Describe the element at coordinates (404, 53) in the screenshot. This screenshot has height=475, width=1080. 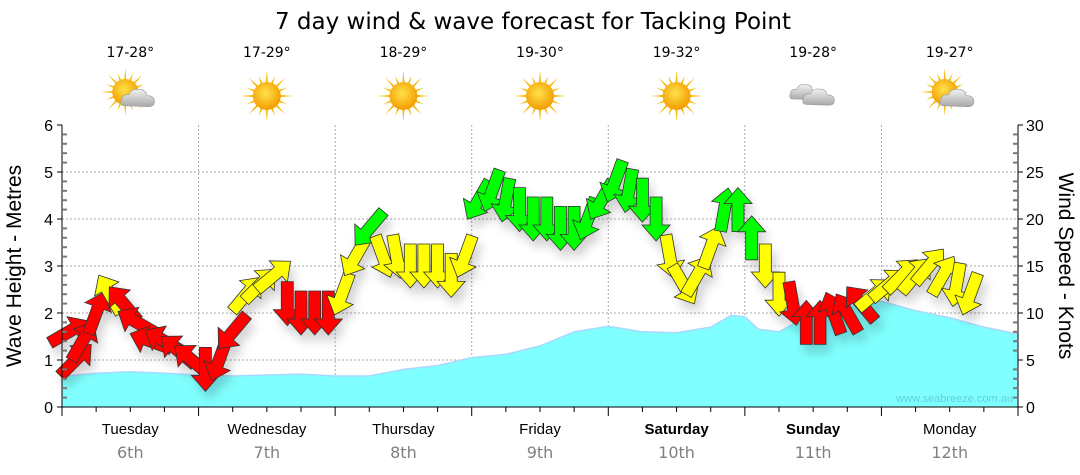
I see `temperature-label: 18-29°` at that location.